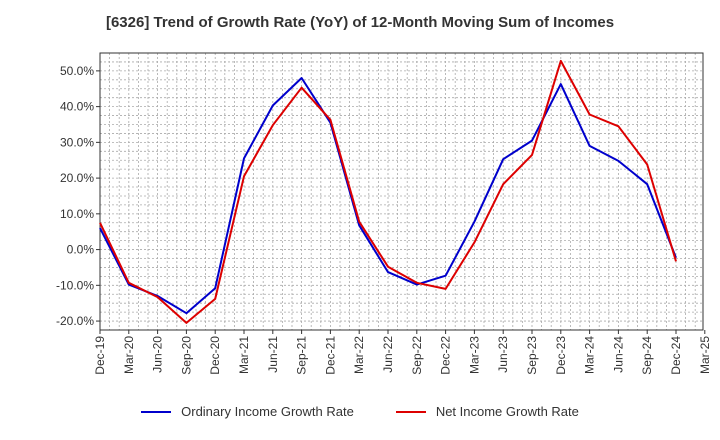 This screenshot has width=720, height=440. Describe the element at coordinates (446, 355) in the screenshot. I see `x-tick-label: Dec-22` at that location.